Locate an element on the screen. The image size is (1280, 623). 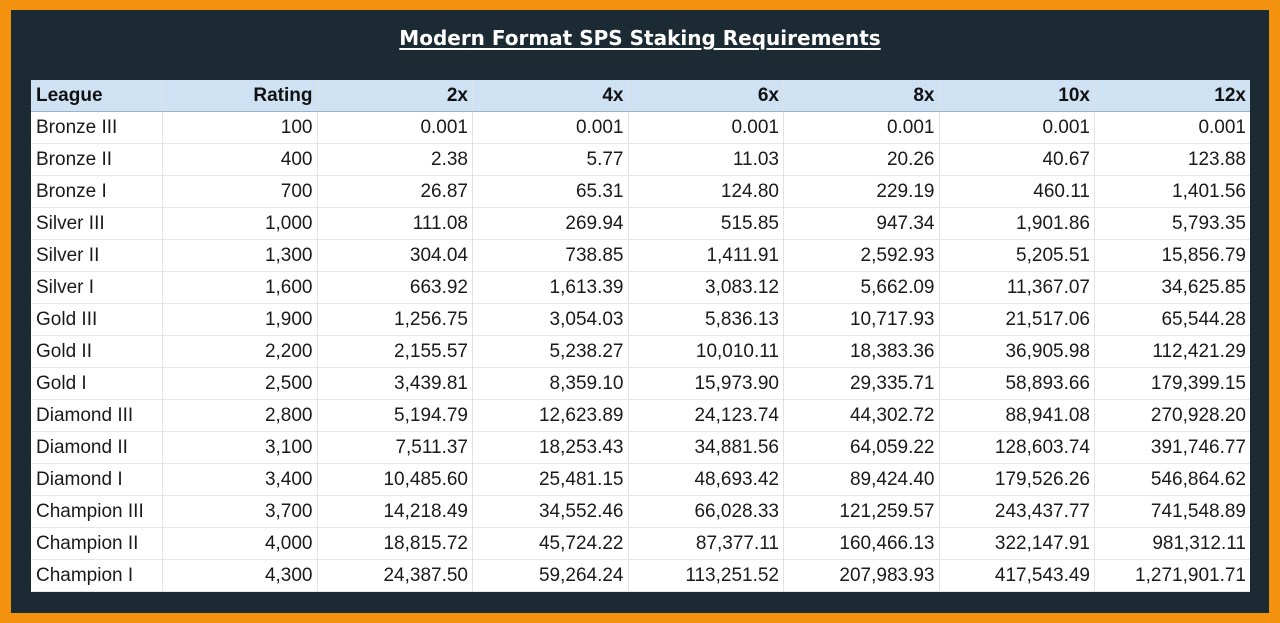
cell-10x: 322,147.91 is located at coordinates (1017, 543).